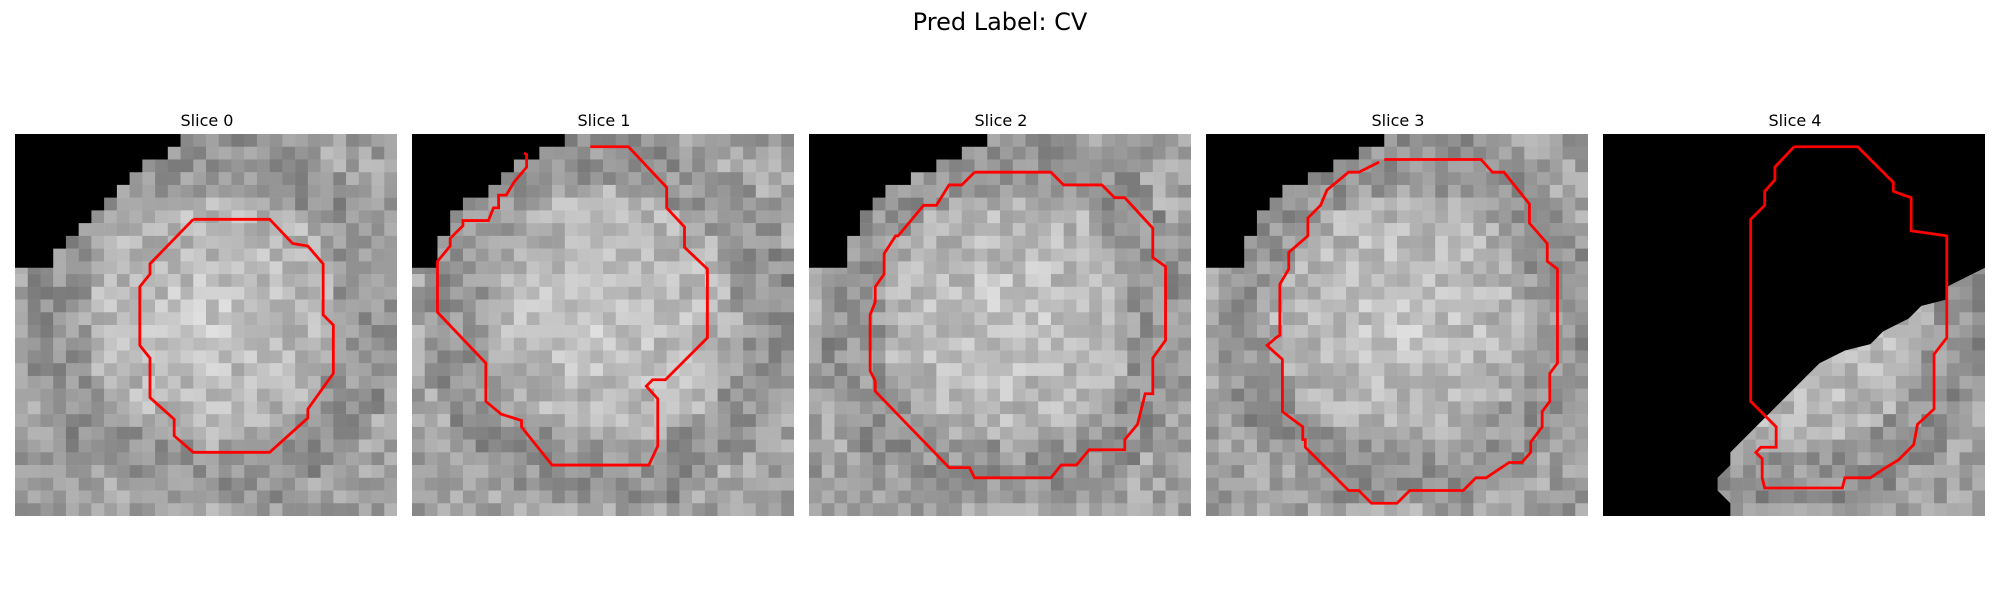 The width and height of the screenshot is (2000, 600). Describe the element at coordinates (1795, 120) in the screenshot. I see `slice-title-4: Slice 4` at that location.